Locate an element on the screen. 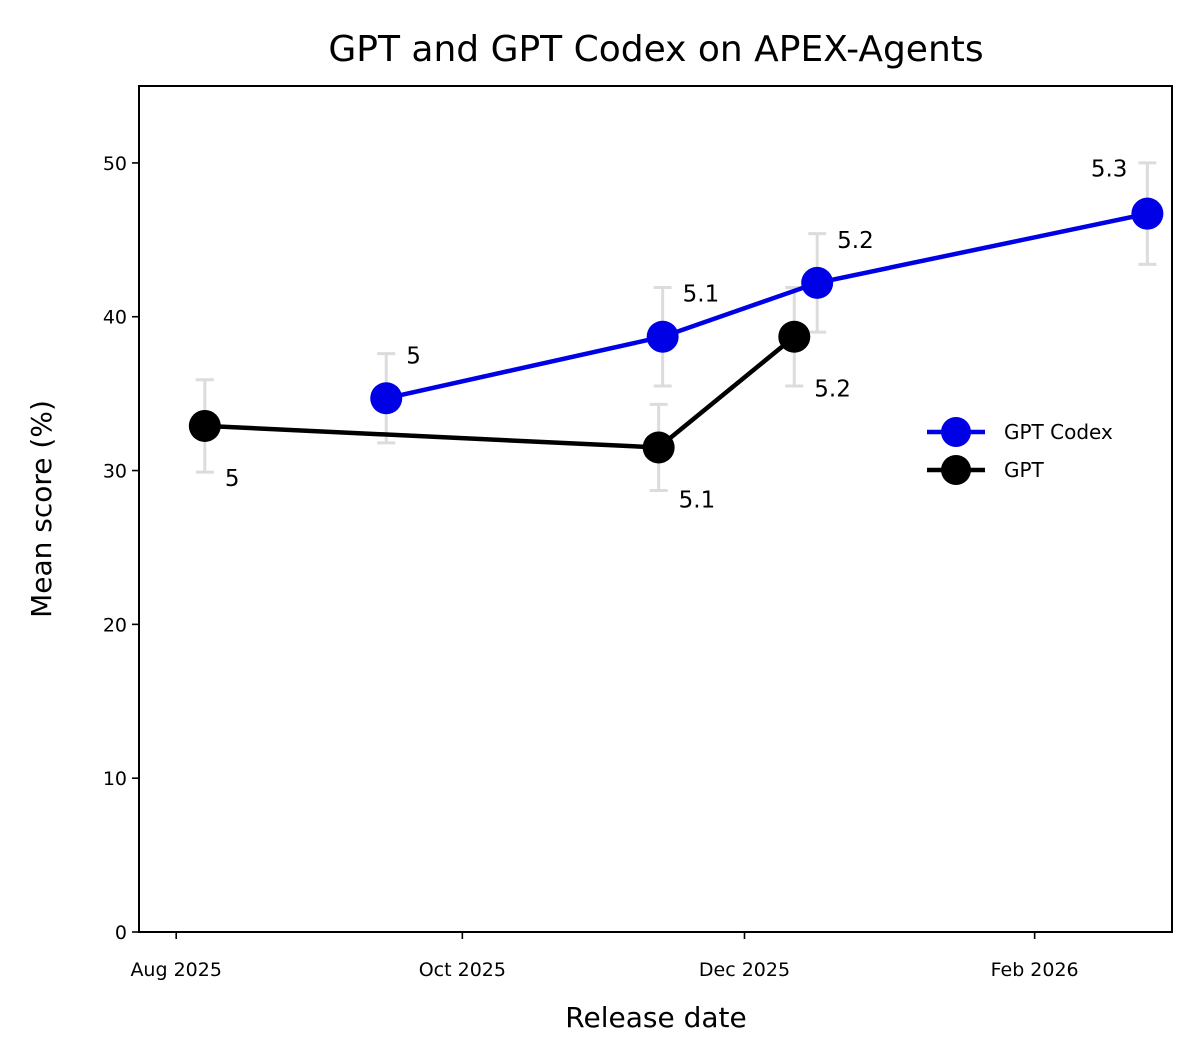  data-label-gpt: 5.2 is located at coordinates (832, 390).